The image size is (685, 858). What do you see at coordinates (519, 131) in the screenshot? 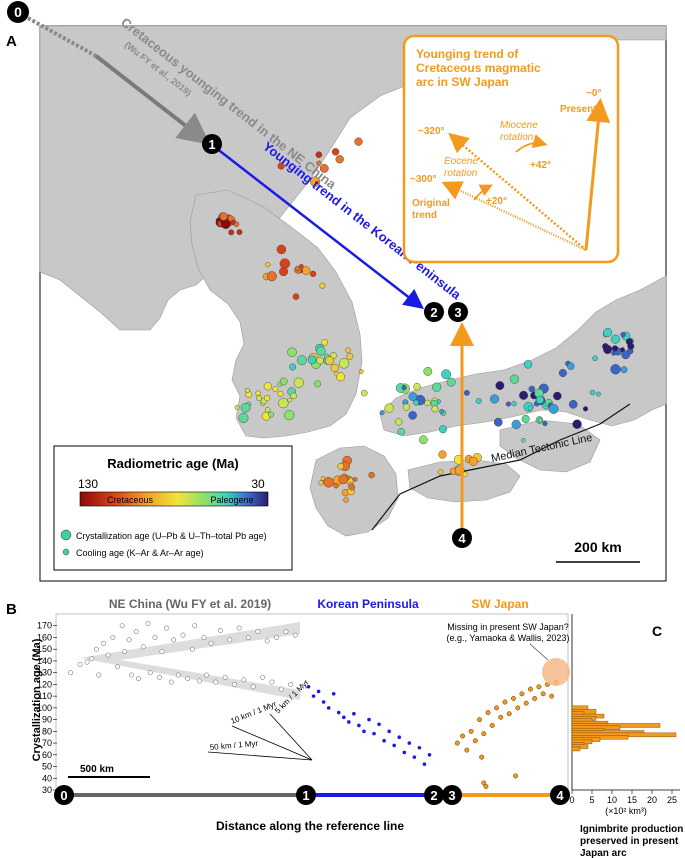
I see `inset-miocene: Miocene rotation` at bounding box center [519, 131].